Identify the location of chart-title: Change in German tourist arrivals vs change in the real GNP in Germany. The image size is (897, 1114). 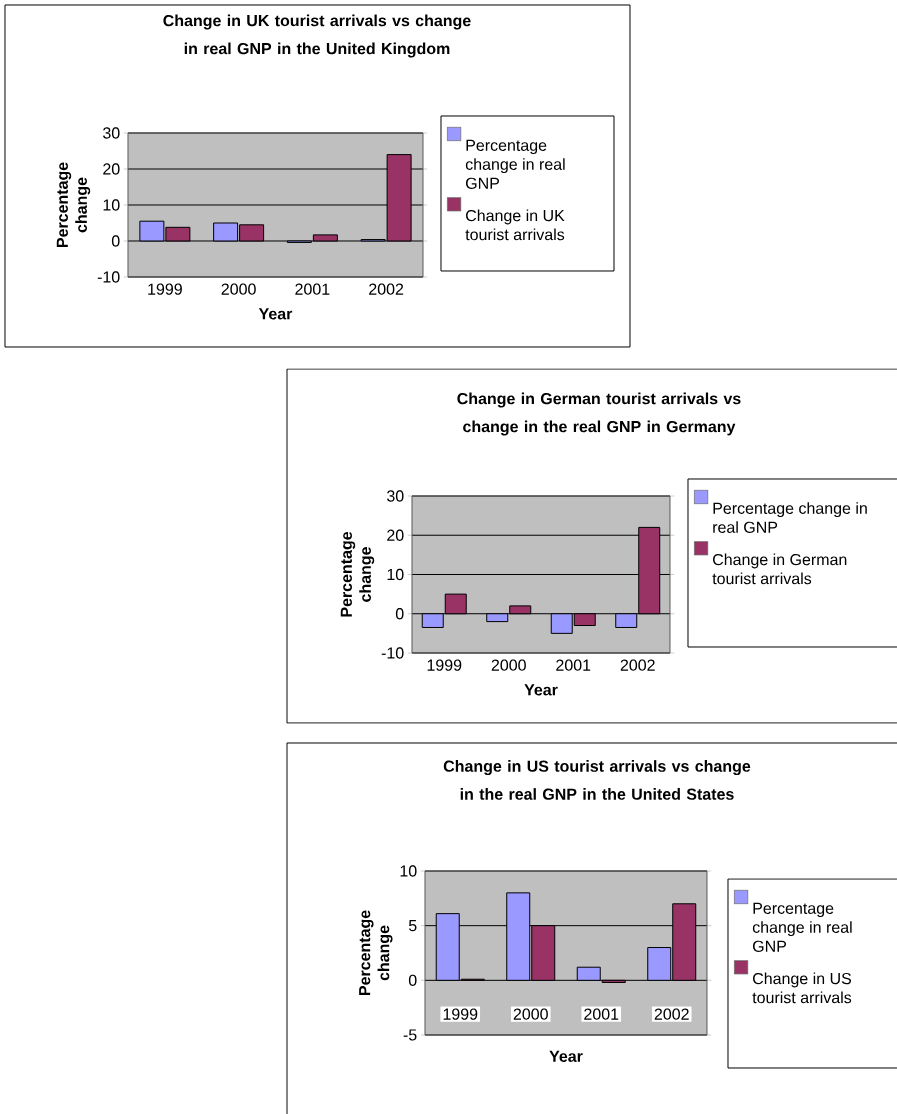
(599, 414).